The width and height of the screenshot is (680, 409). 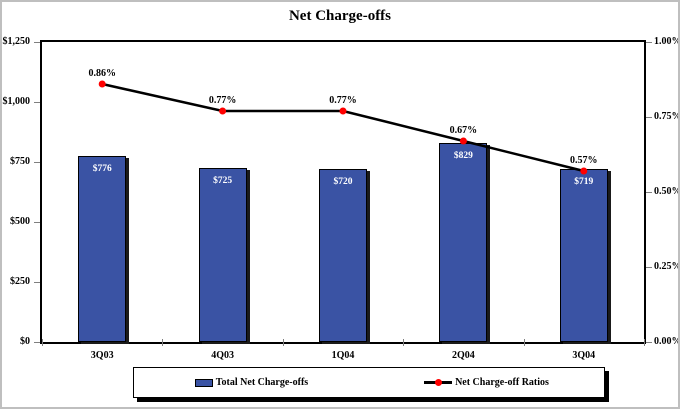 I want to click on legend-label-line: Net Charge-off Ratios, so click(x=502, y=382).